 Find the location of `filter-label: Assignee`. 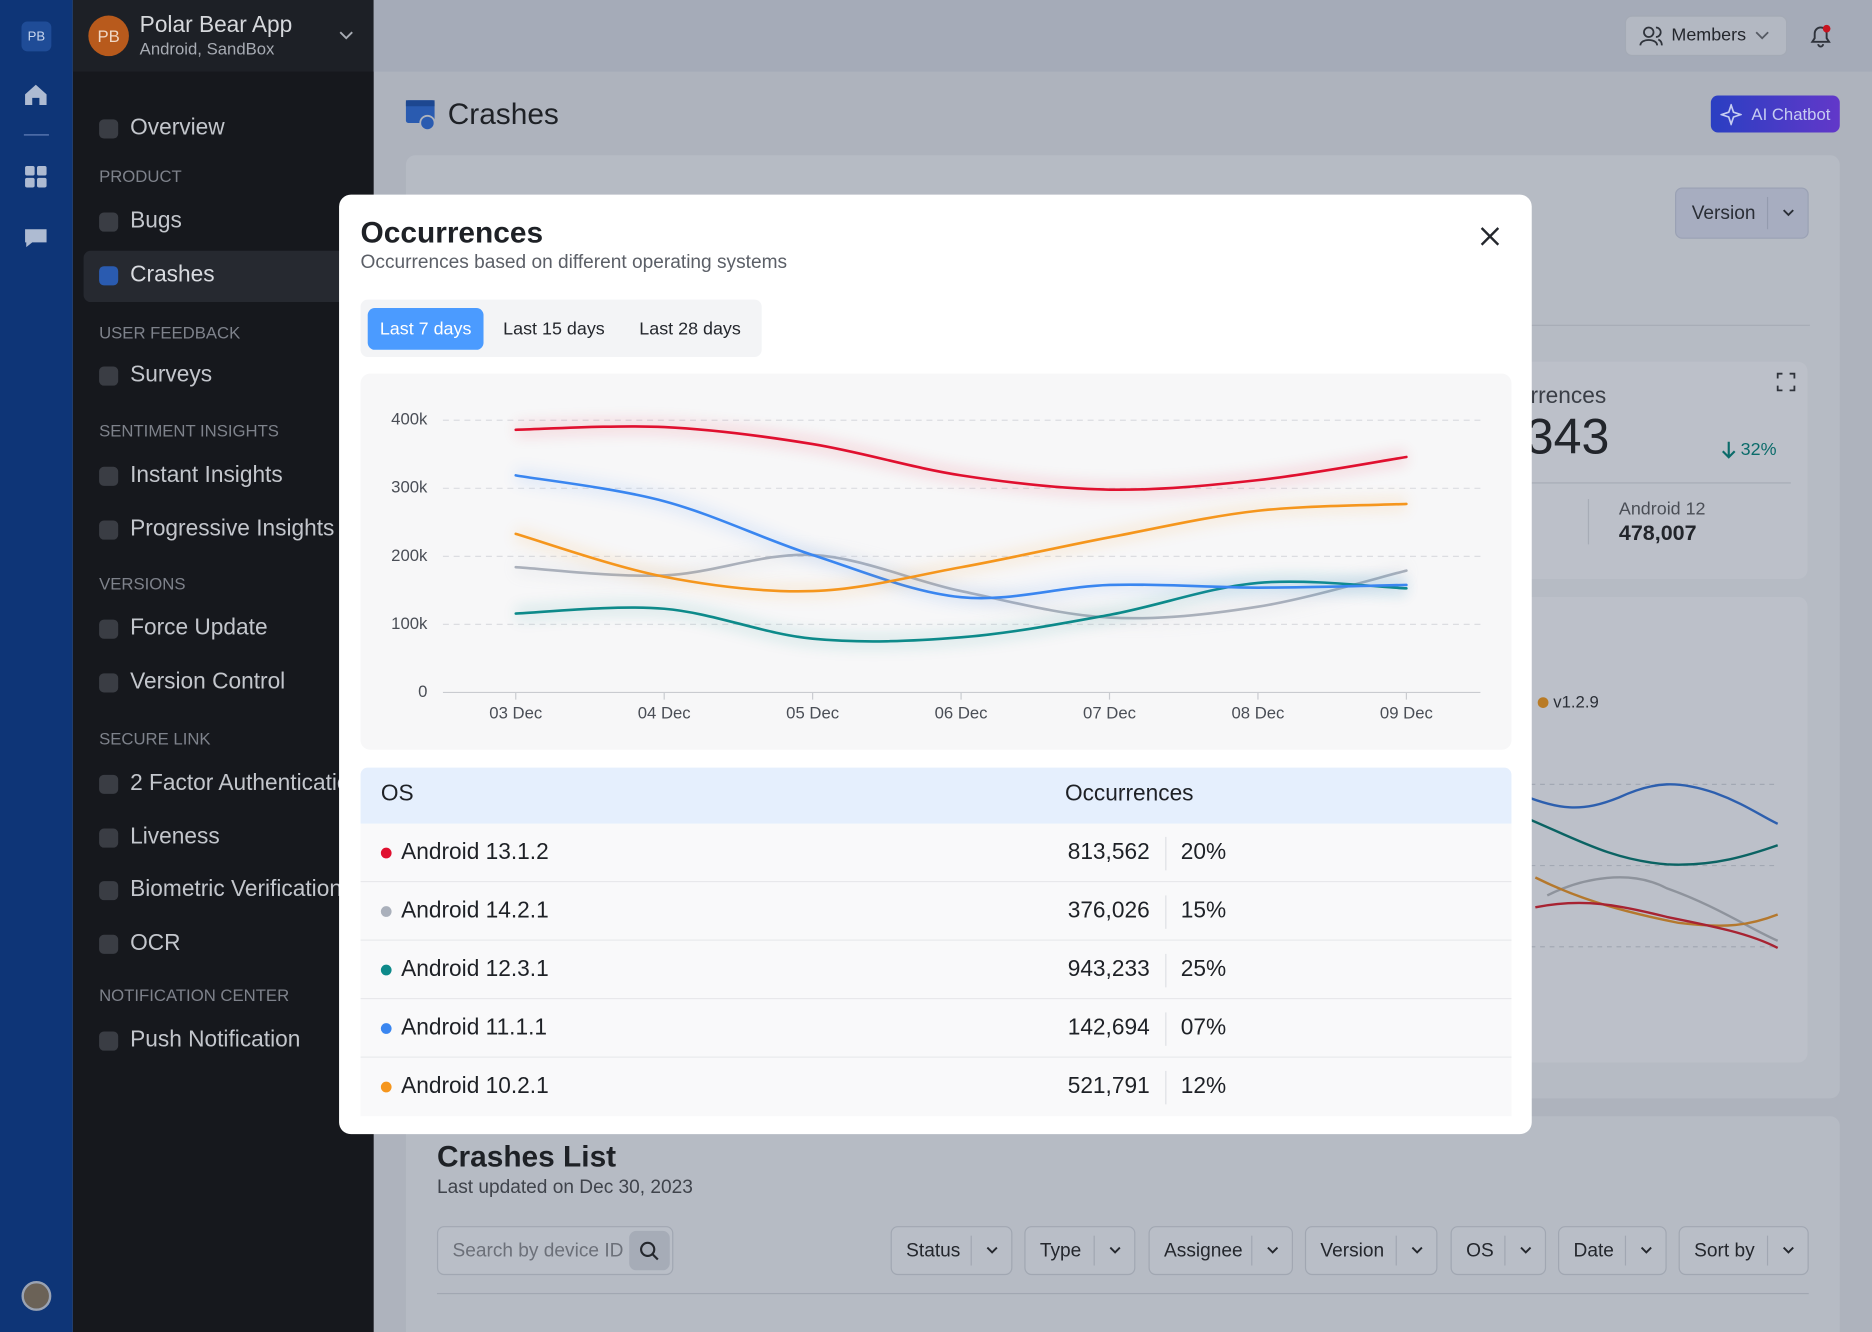

filter-label: Assignee is located at coordinates (1203, 1251).